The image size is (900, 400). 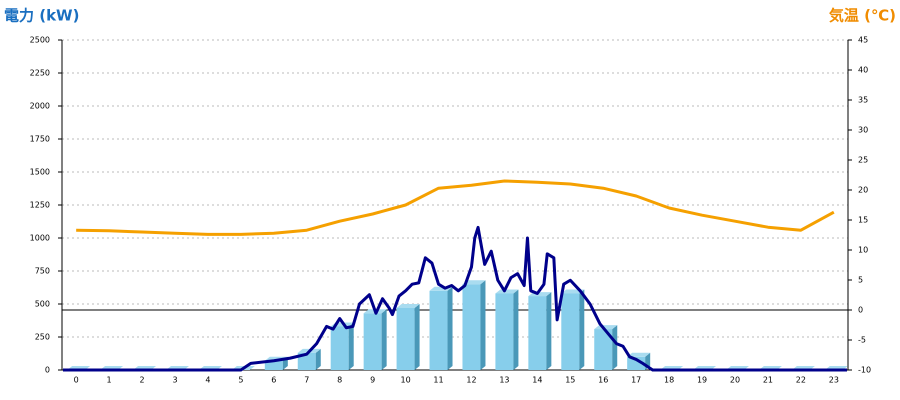 I want to click on y2-tick-label: 25, so click(x=863, y=160).